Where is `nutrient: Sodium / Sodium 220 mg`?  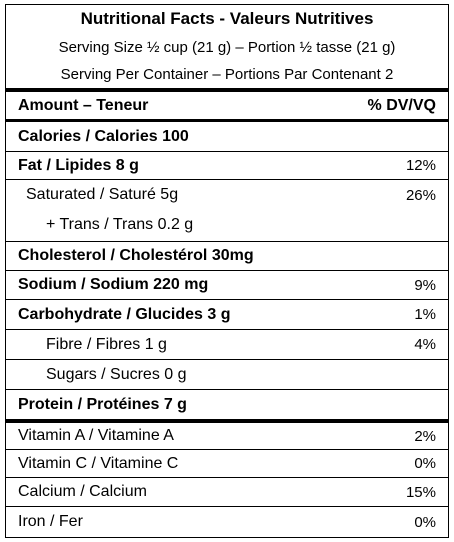 nutrient: Sodium / Sodium 220 mg is located at coordinates (113, 284).